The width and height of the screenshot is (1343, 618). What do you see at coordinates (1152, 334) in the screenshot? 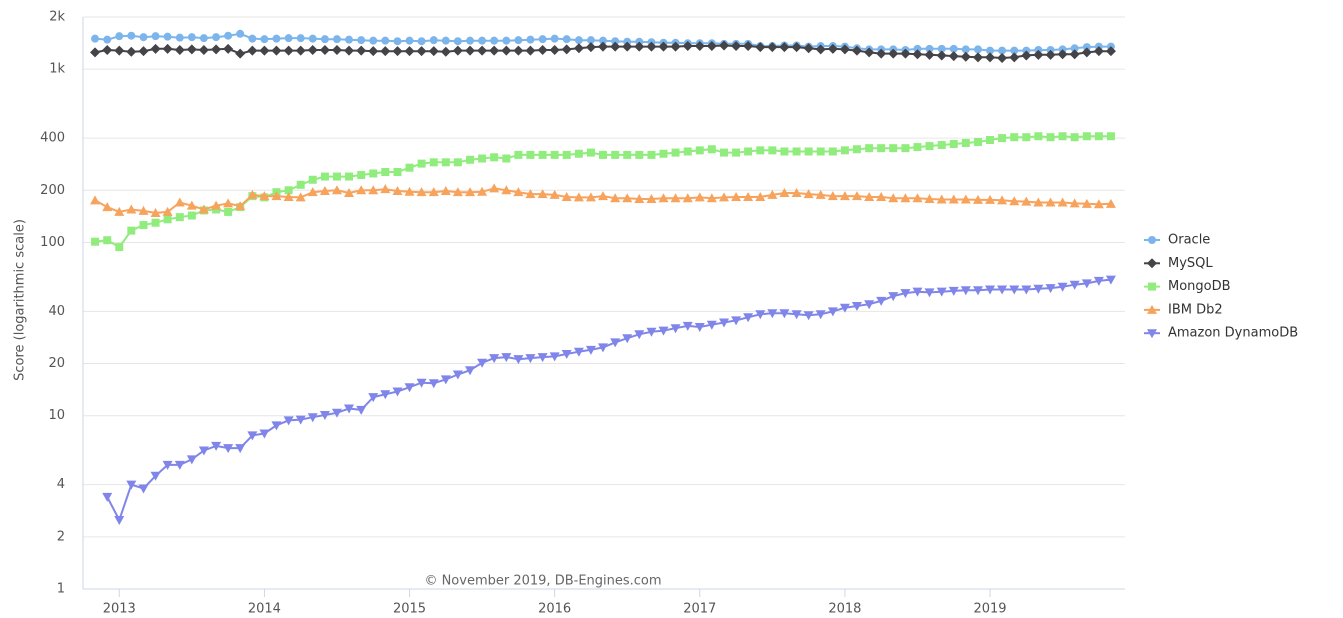
I see `legend-symbol` at bounding box center [1152, 334].